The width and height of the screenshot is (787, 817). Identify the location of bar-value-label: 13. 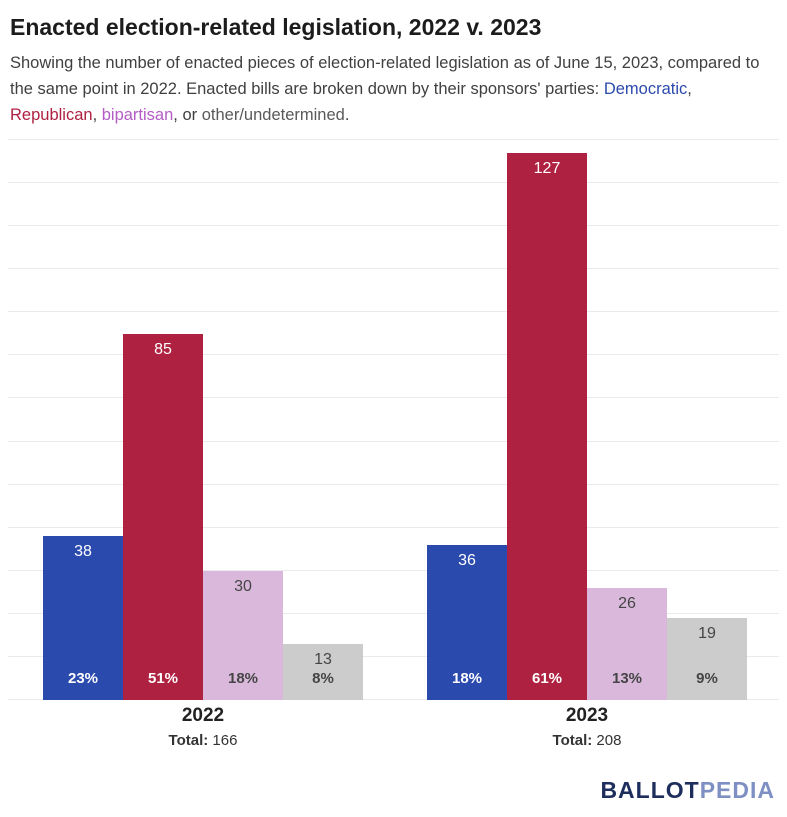
(323, 659).